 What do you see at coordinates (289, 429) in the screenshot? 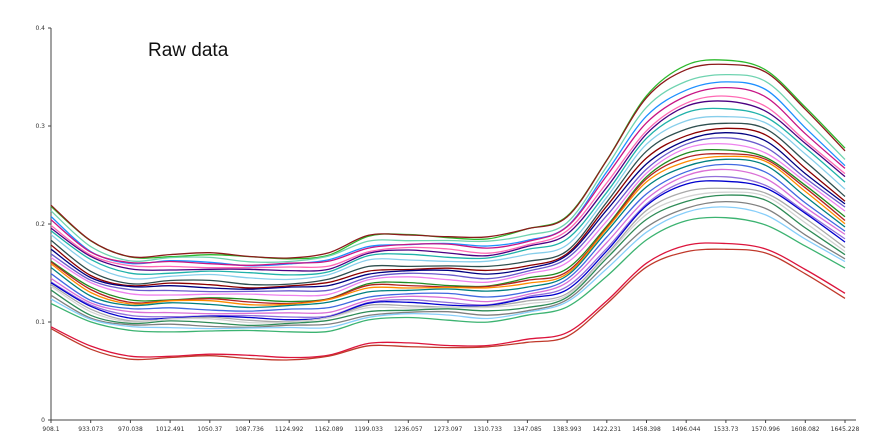
I see `x-tick-label: 1124.992` at bounding box center [289, 429].